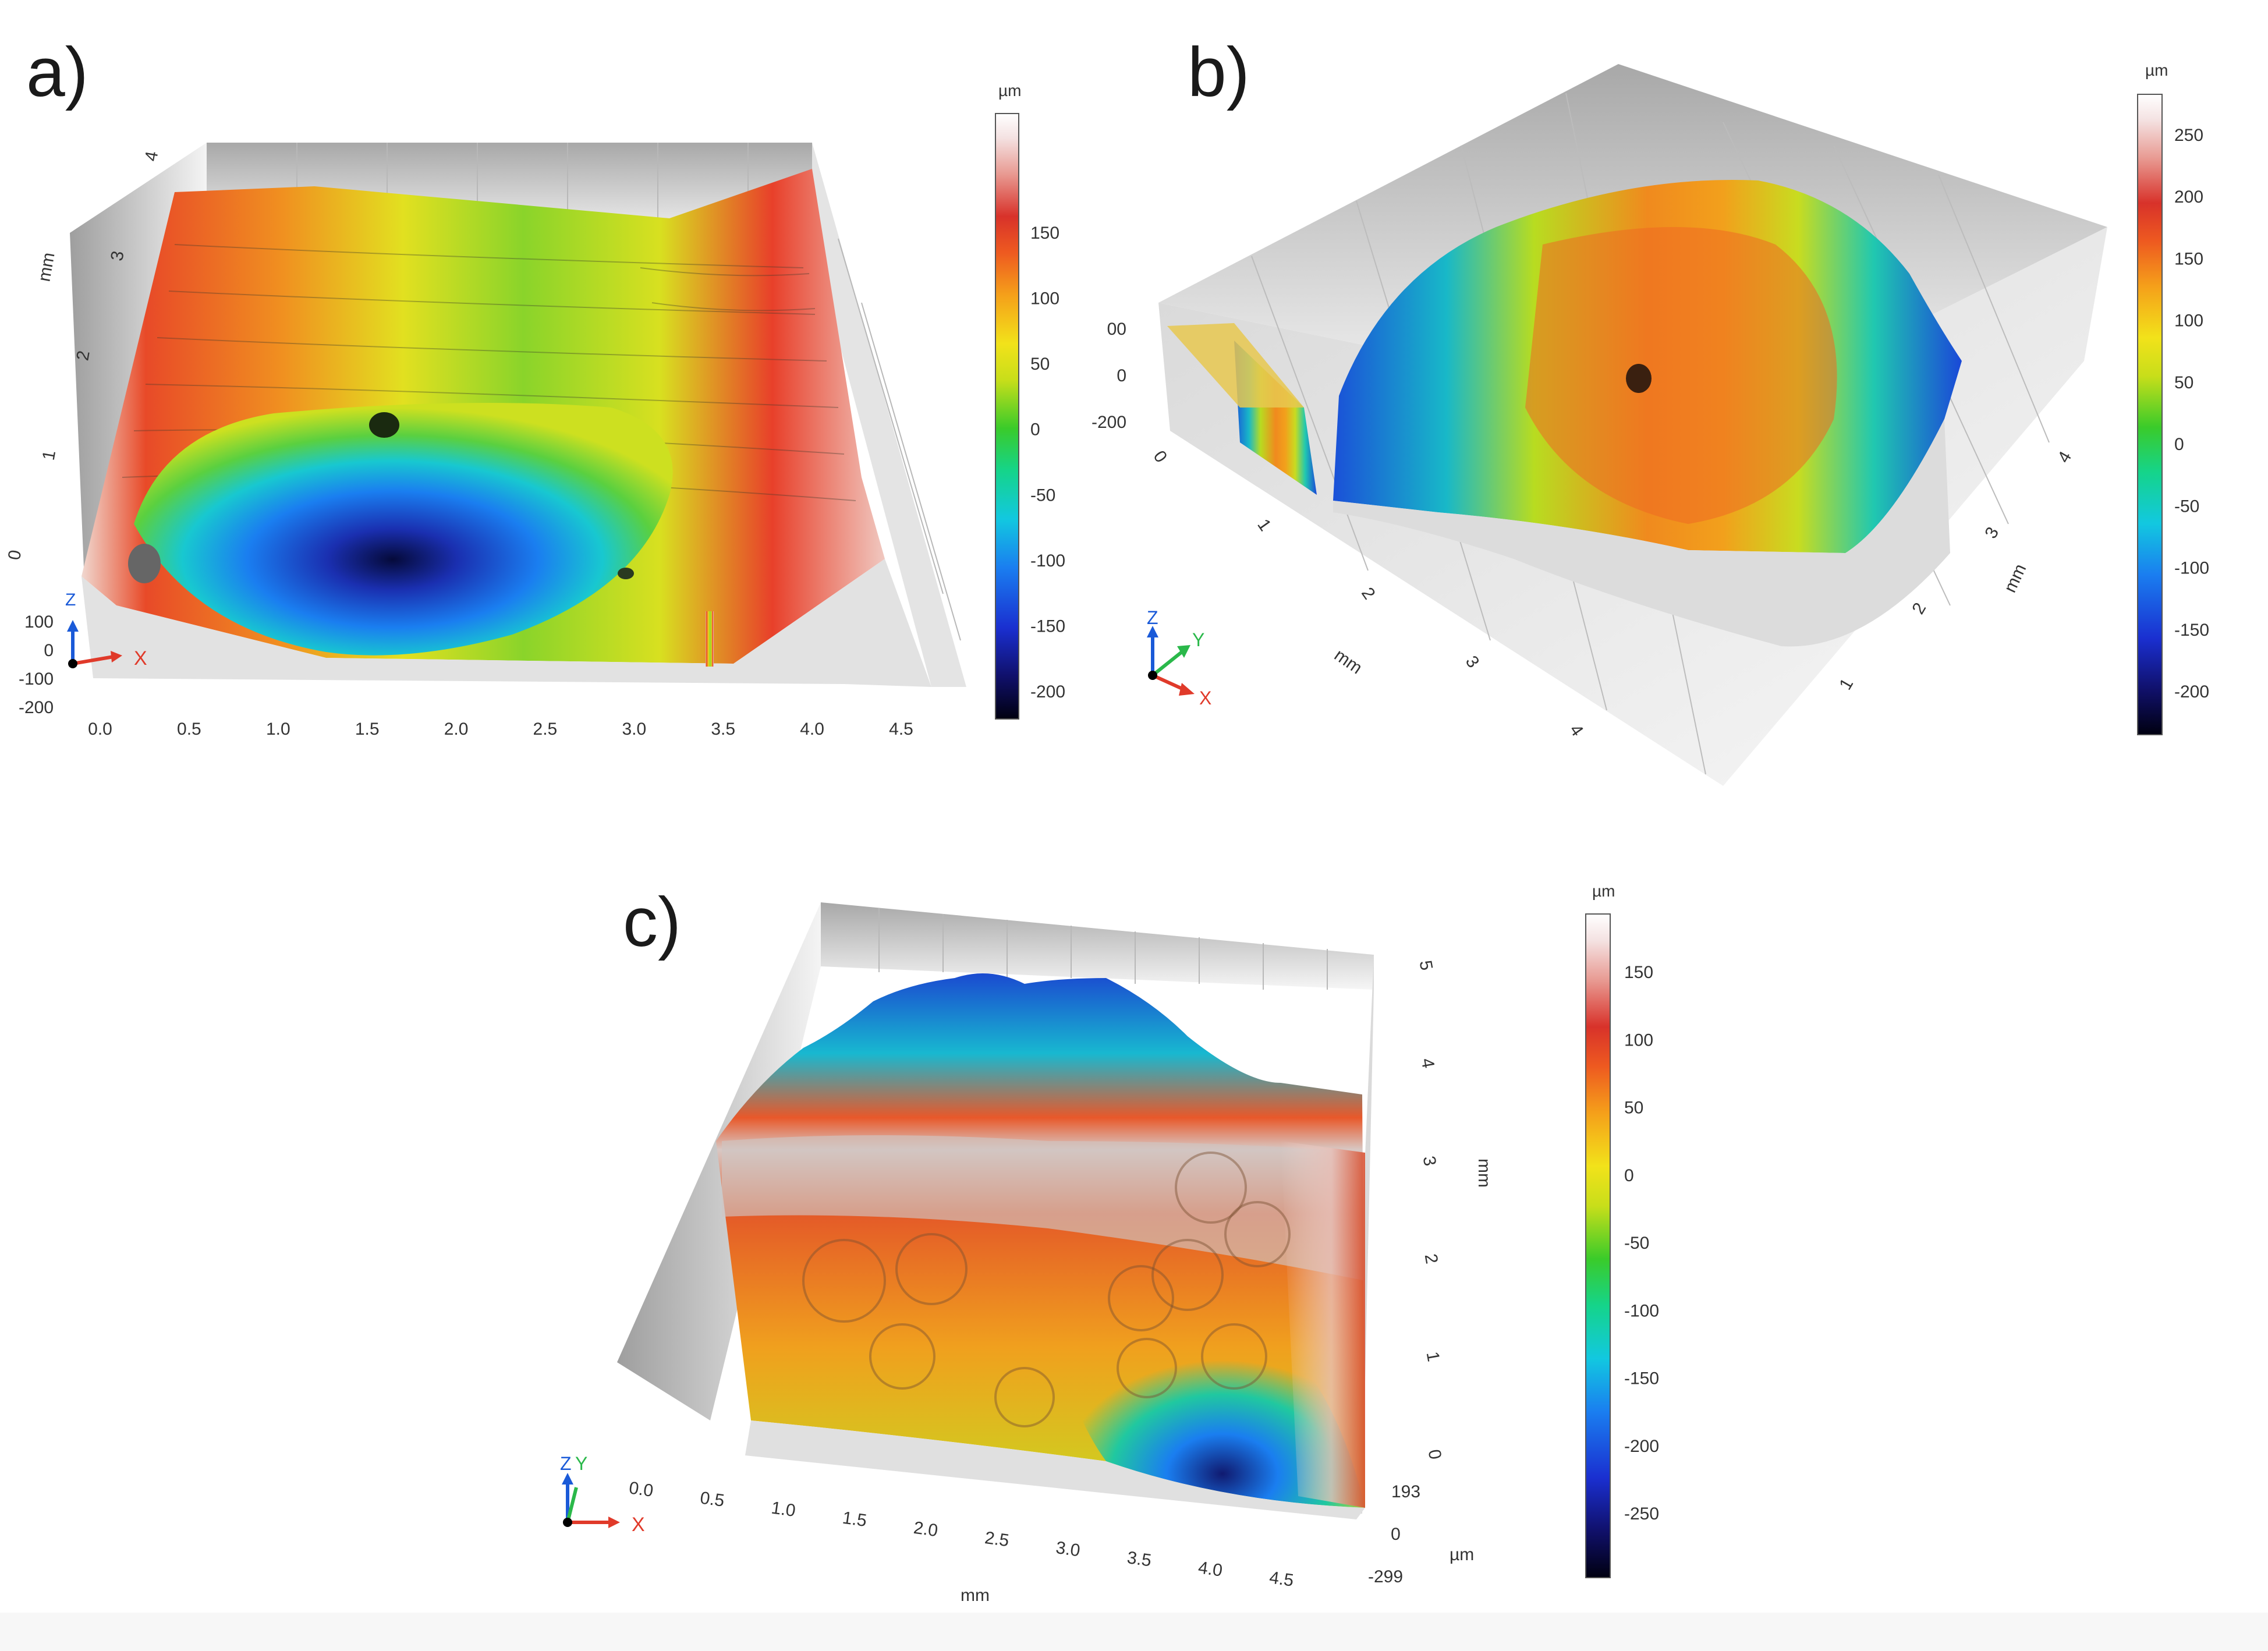 The height and width of the screenshot is (1651, 2268). What do you see at coordinates (638, 1525) in the screenshot?
I see `panel-c-triad-x-label: X` at bounding box center [638, 1525].